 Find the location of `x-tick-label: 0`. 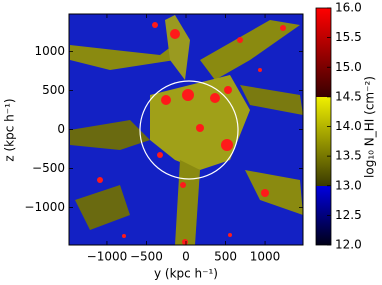

x-tick-label: 0 is located at coordinates (186, 257).